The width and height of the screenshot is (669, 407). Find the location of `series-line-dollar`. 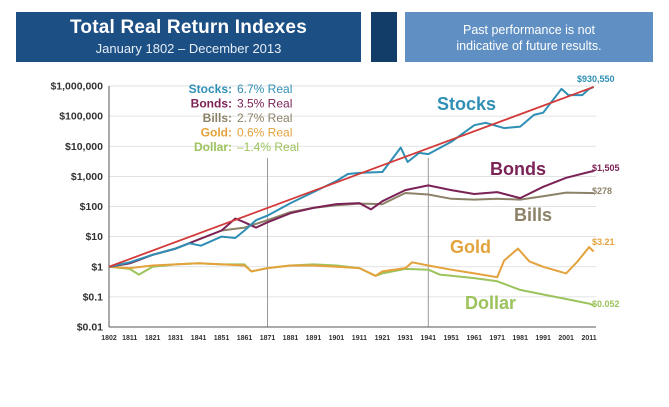

series-line-dollar is located at coordinates (351, 284).